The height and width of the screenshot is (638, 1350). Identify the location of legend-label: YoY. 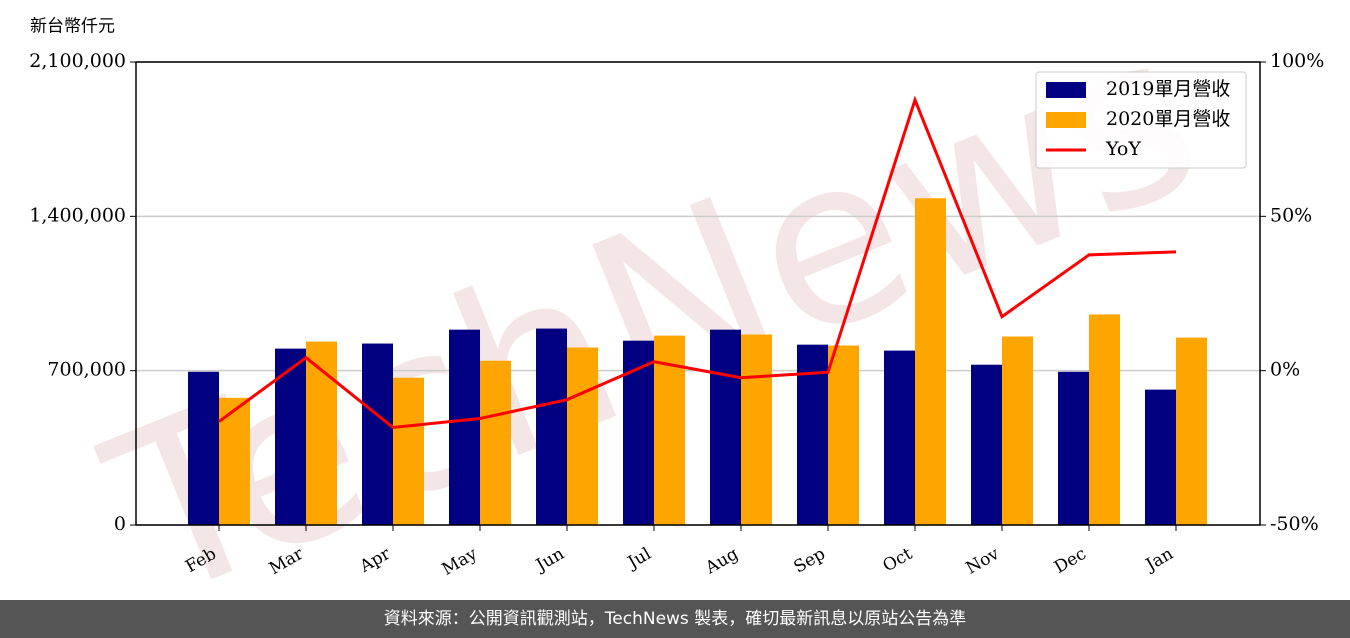
(1123, 149).